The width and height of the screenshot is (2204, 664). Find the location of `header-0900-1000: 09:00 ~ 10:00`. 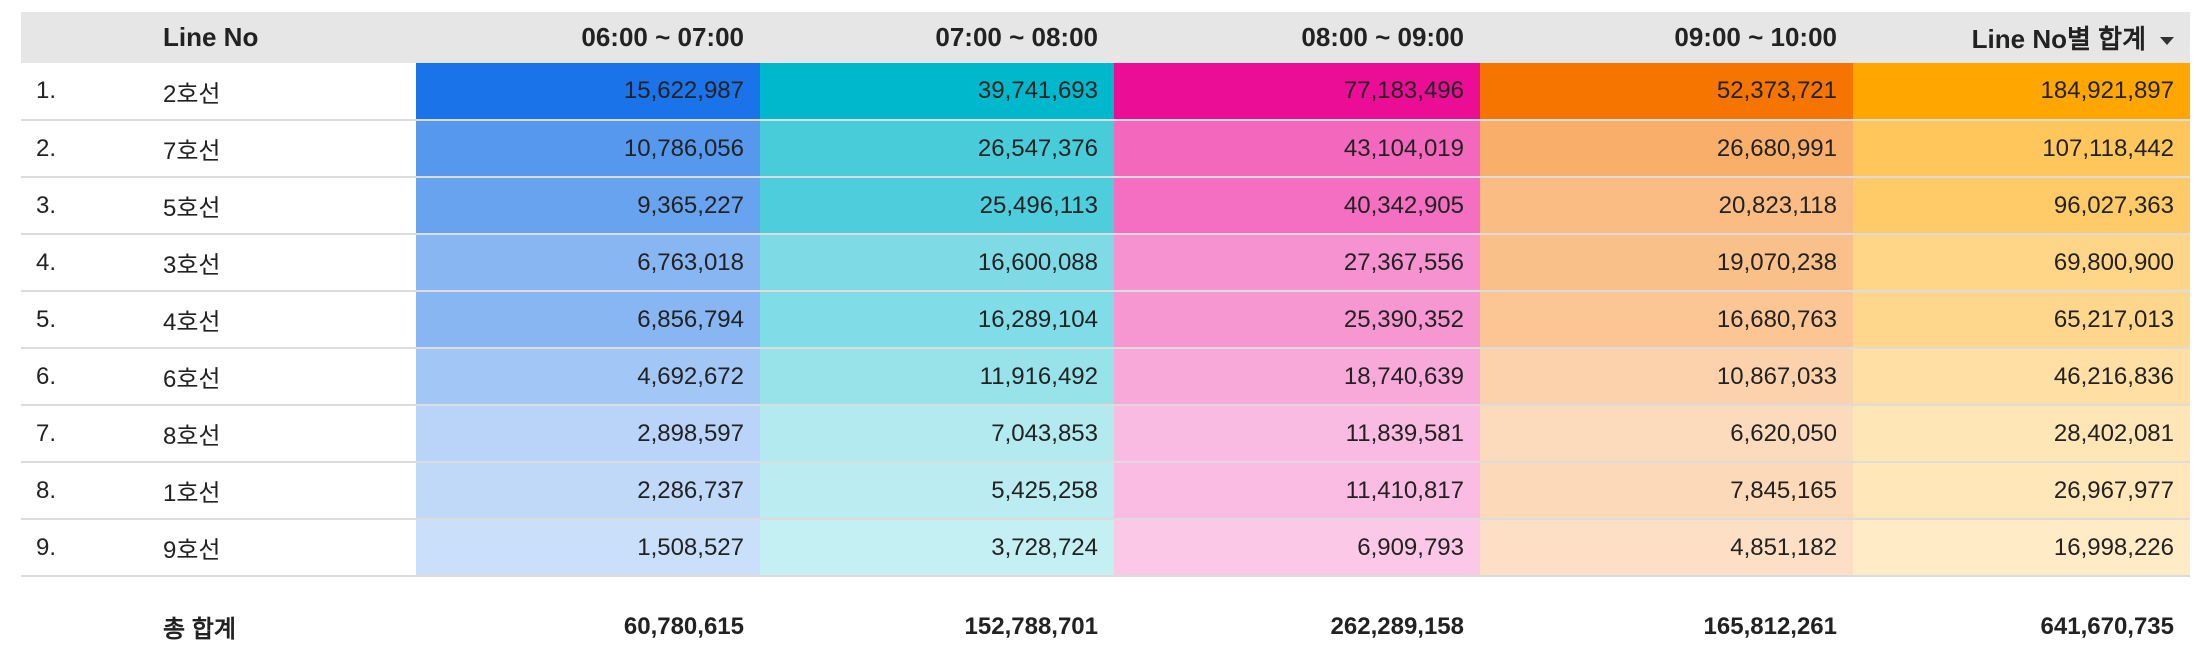

header-0900-1000: 09:00 ~ 10:00 is located at coordinates (1666, 37).